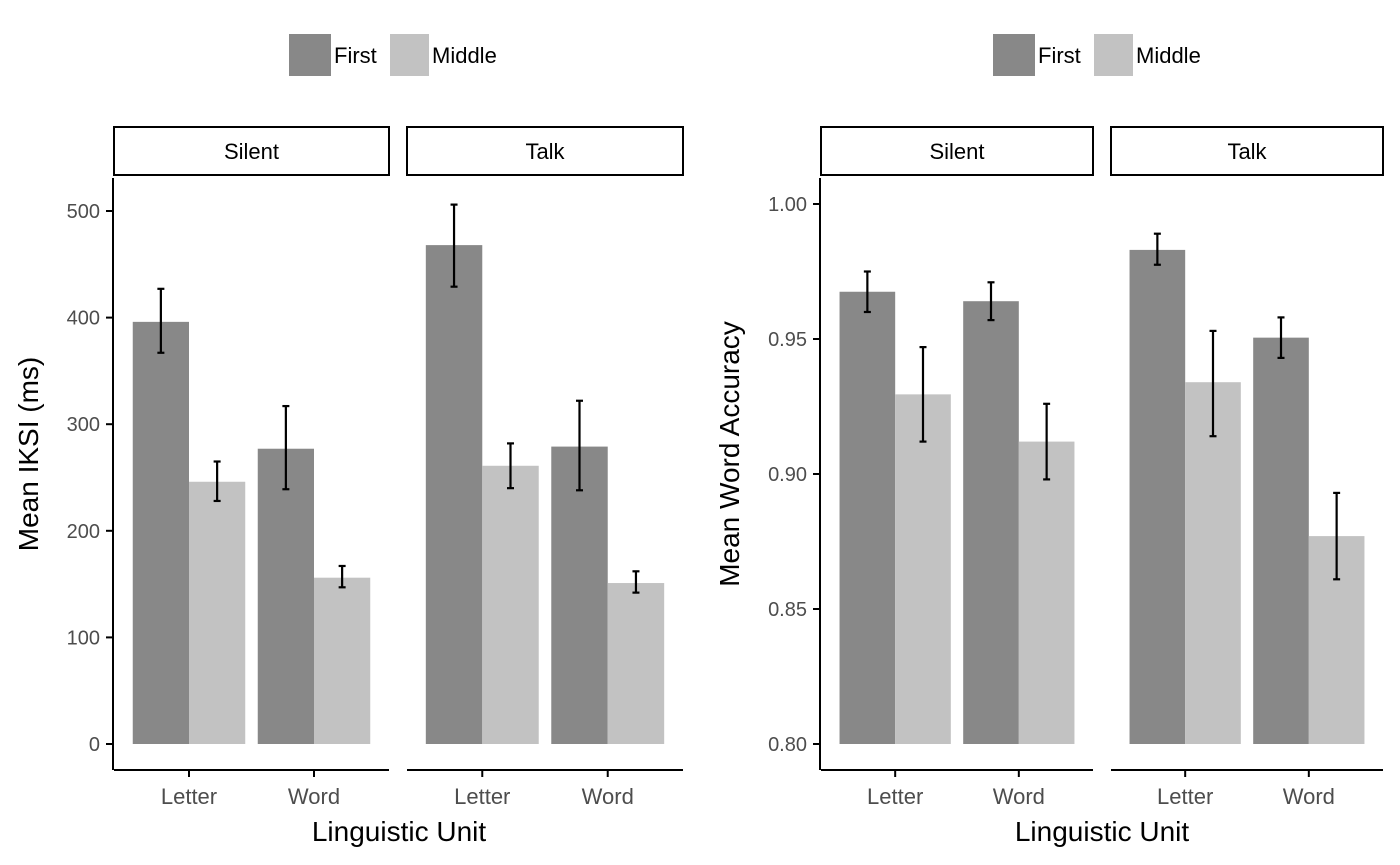 The height and width of the screenshot is (865, 1400). What do you see at coordinates (729, 454) in the screenshot?
I see `y-axis-title: Mean Word Accuracy` at bounding box center [729, 454].